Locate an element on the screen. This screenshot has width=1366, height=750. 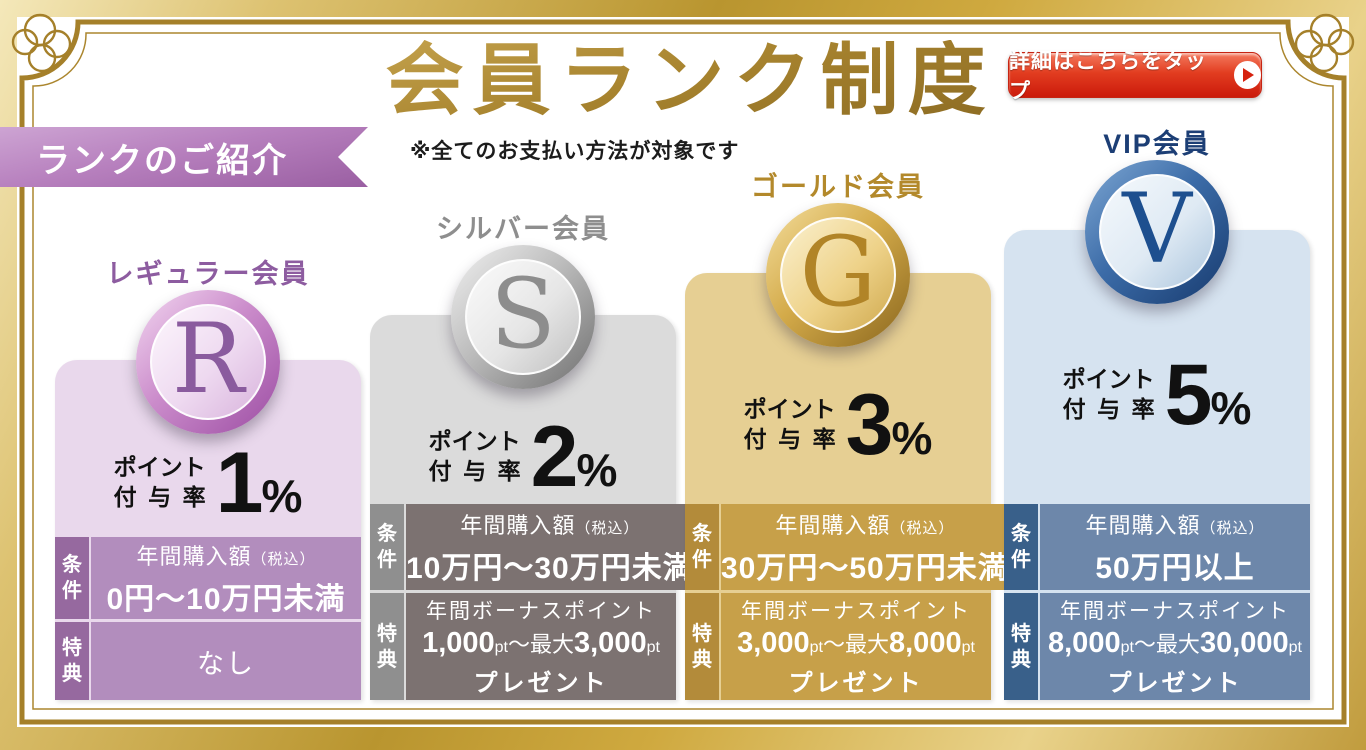
gold-medal-icon: G is located at coordinates (838, 275).